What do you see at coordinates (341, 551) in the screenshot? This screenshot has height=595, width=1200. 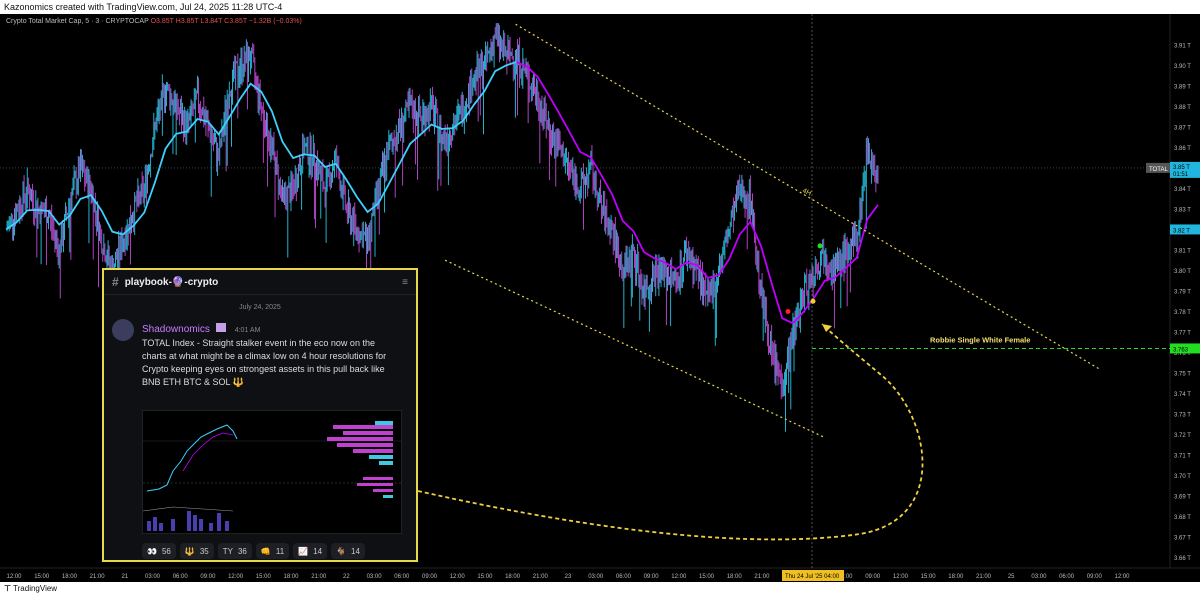 I see `reaction-icon: 🐐` at bounding box center [341, 551].